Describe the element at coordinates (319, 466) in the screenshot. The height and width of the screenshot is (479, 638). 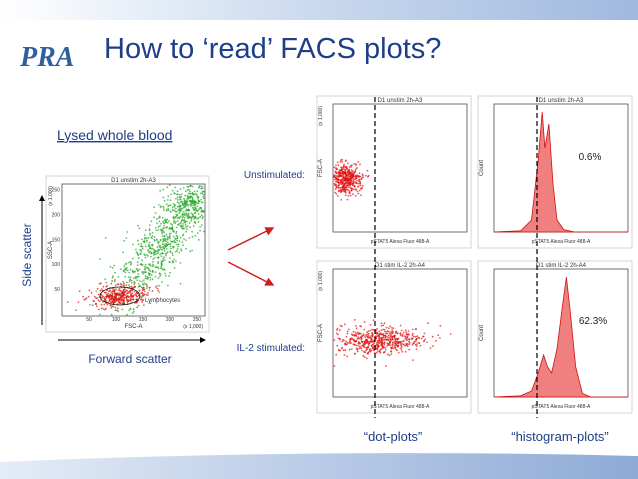
I see `bottom-band` at that location.